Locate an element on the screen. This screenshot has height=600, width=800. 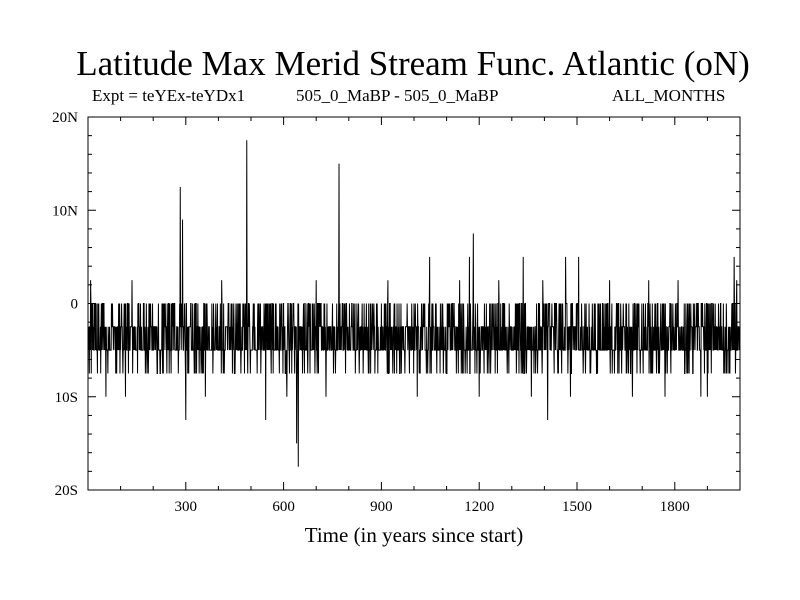
x-tick-label-600: 600 is located at coordinates (283, 507).